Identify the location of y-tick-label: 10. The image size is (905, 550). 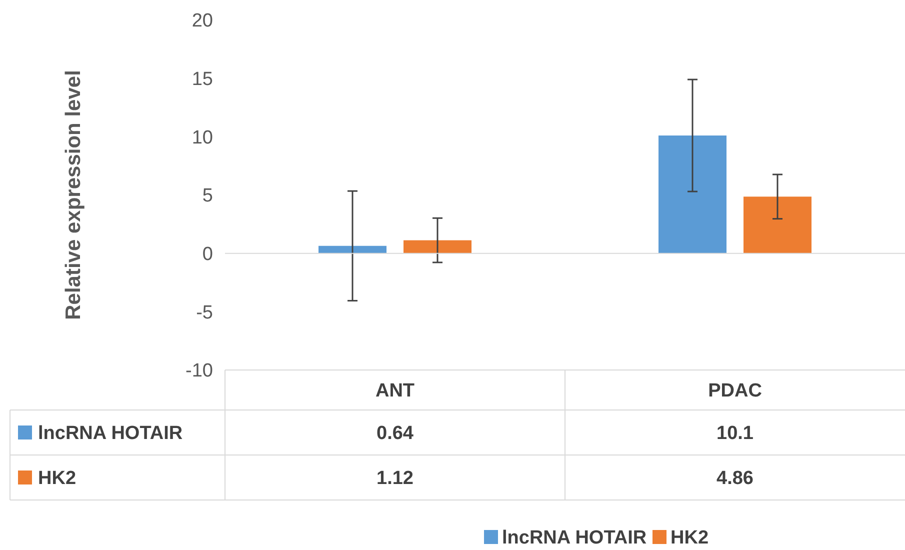
(202, 137).